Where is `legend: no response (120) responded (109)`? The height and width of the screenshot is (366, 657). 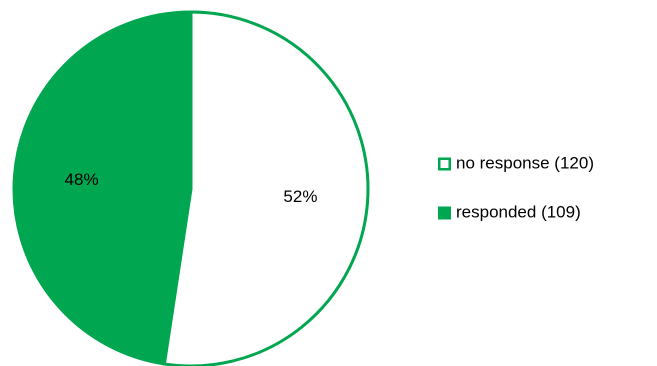 legend: no response (120) responded (109) is located at coordinates (516, 187).